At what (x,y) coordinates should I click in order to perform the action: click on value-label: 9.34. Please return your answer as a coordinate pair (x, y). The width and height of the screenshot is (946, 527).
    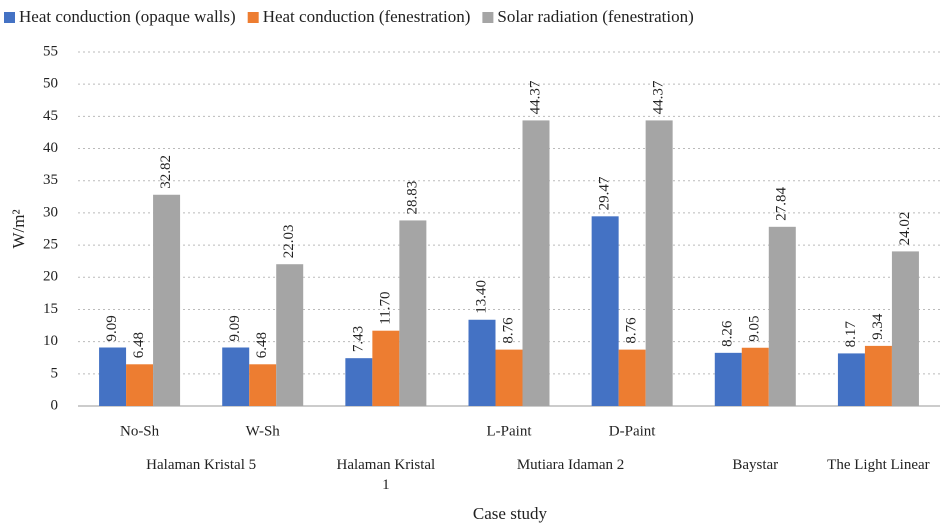
    Looking at the image, I should click on (878, 326).